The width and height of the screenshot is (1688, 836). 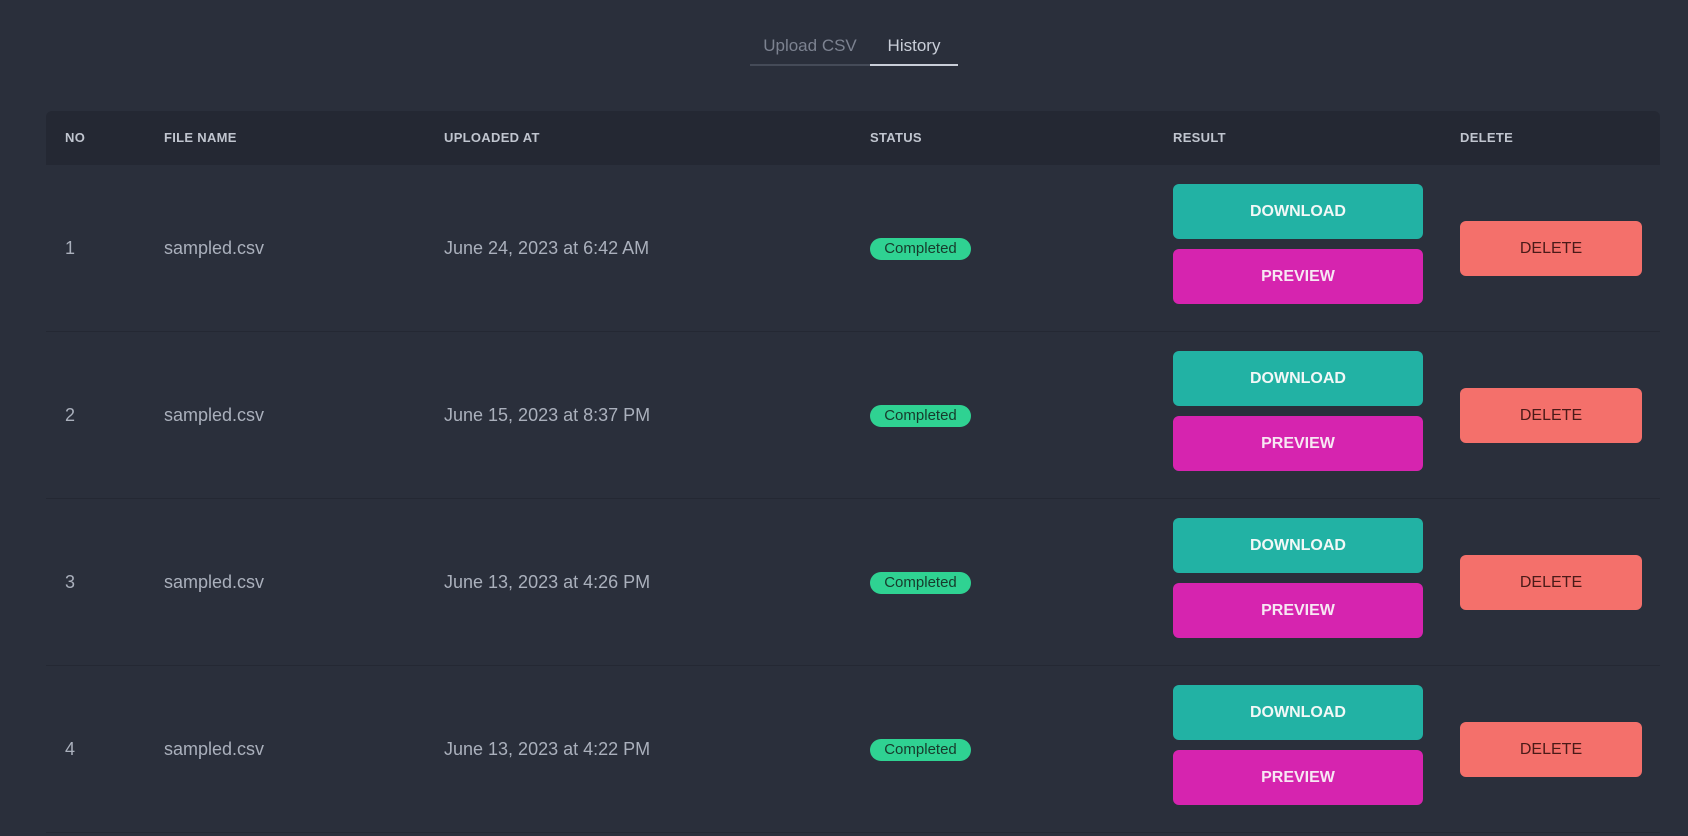 I want to click on uploaded-at: June 24, 2023 at 6:42 AM, so click(x=547, y=248).